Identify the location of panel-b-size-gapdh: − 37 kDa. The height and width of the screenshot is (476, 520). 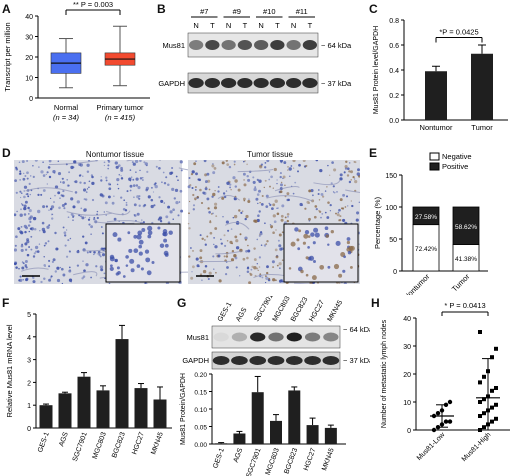
(336, 83).